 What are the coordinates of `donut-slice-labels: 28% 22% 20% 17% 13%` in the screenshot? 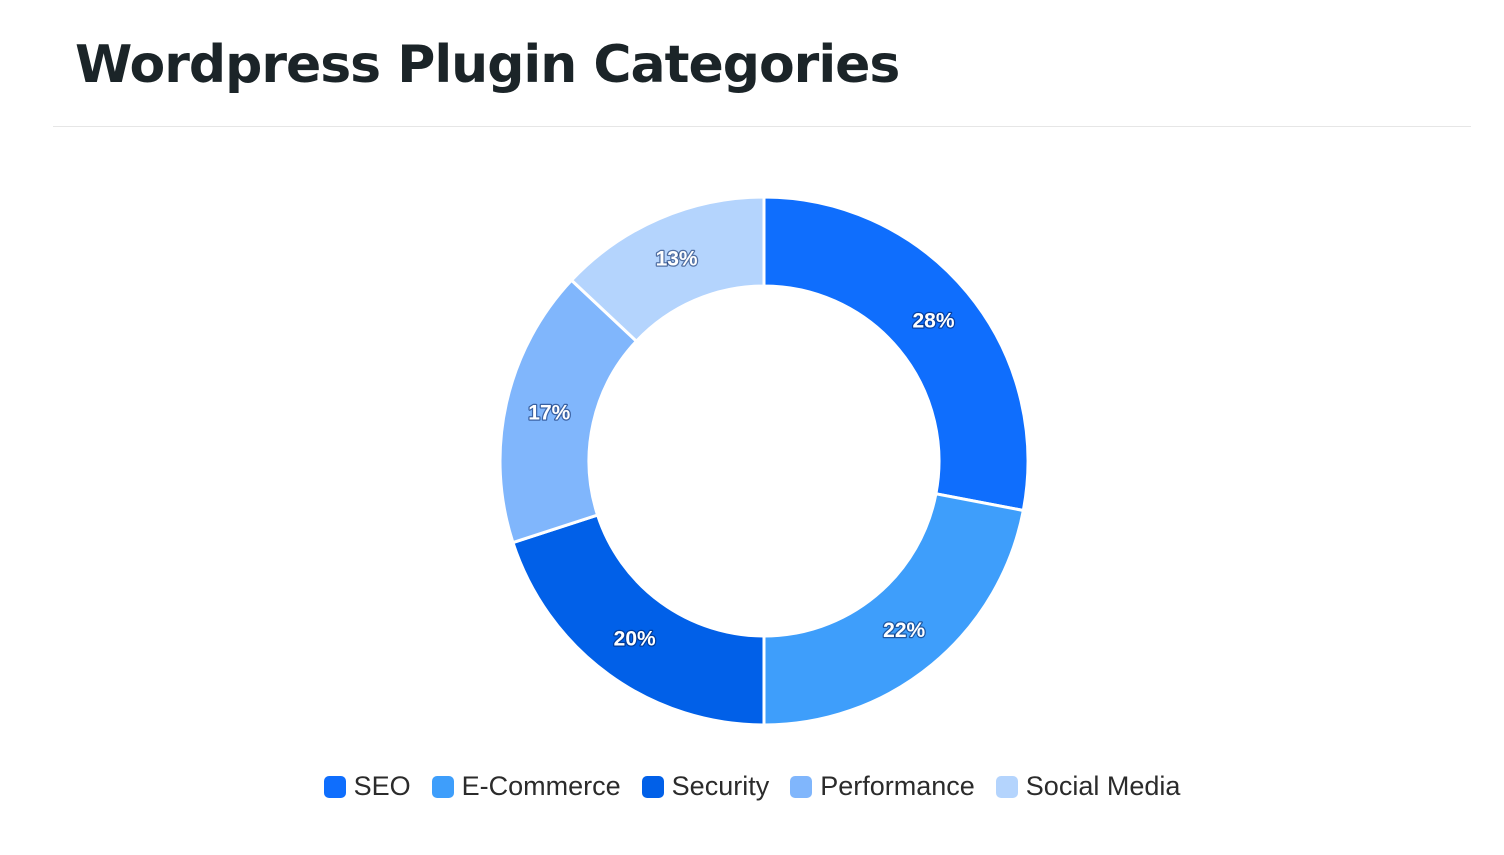 It's located at (741, 448).